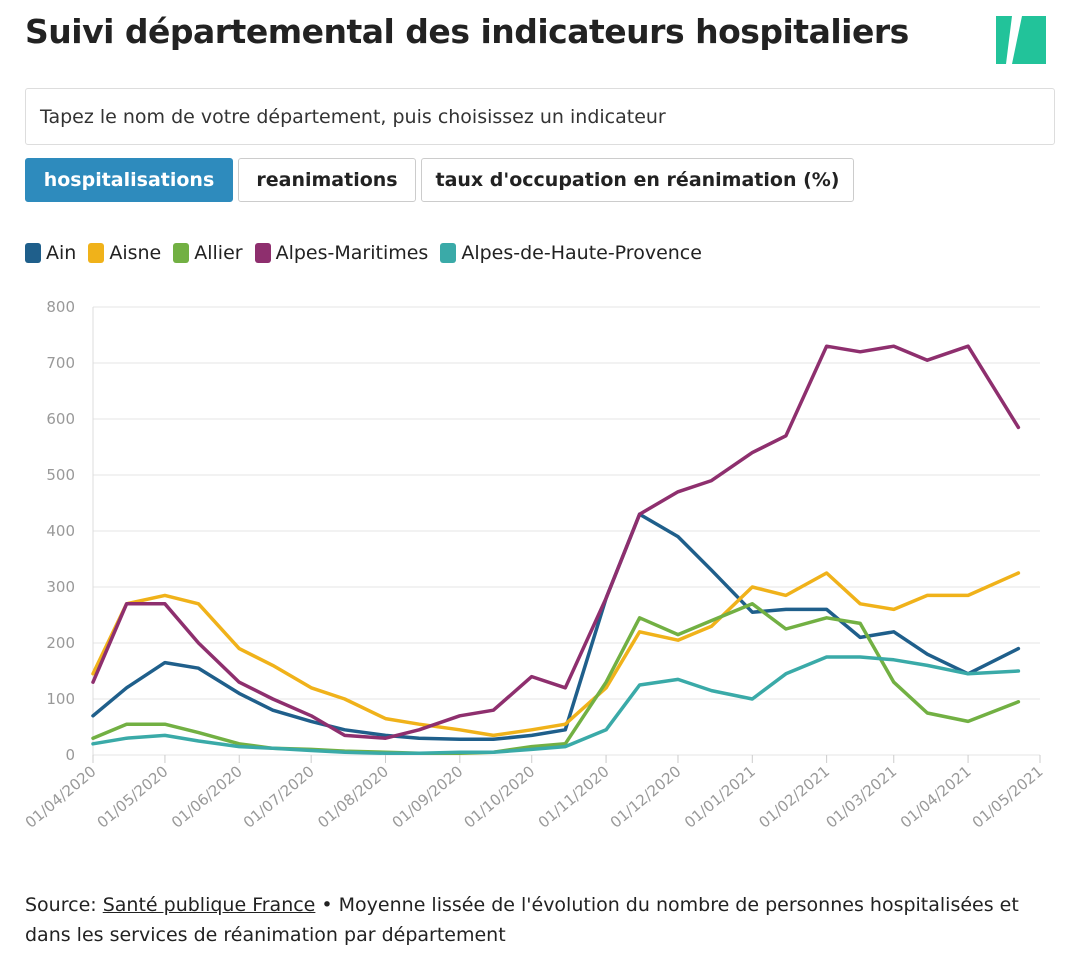 The width and height of the screenshot is (1080, 963). I want to click on legend-item: Alpes-Maritimes, so click(341, 253).